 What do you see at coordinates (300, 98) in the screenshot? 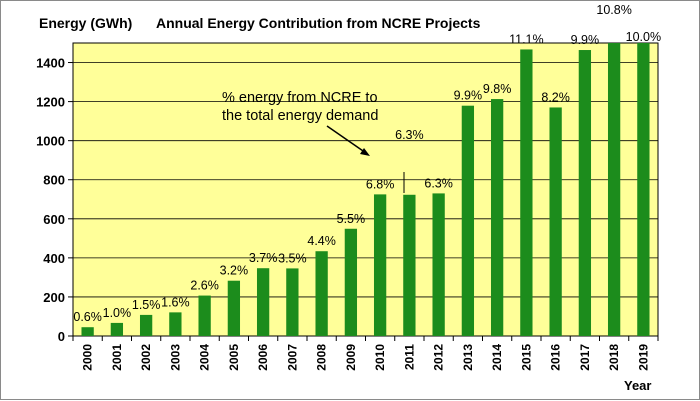
I see `annotation-line-1: % energy from NCRE to` at bounding box center [300, 98].